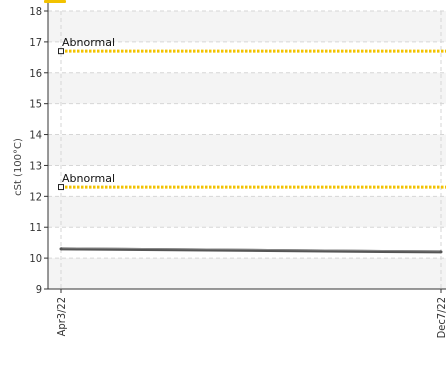  Describe the element at coordinates (35, 135) in the screenshot. I see `y-tick-label-14: 14` at that location.